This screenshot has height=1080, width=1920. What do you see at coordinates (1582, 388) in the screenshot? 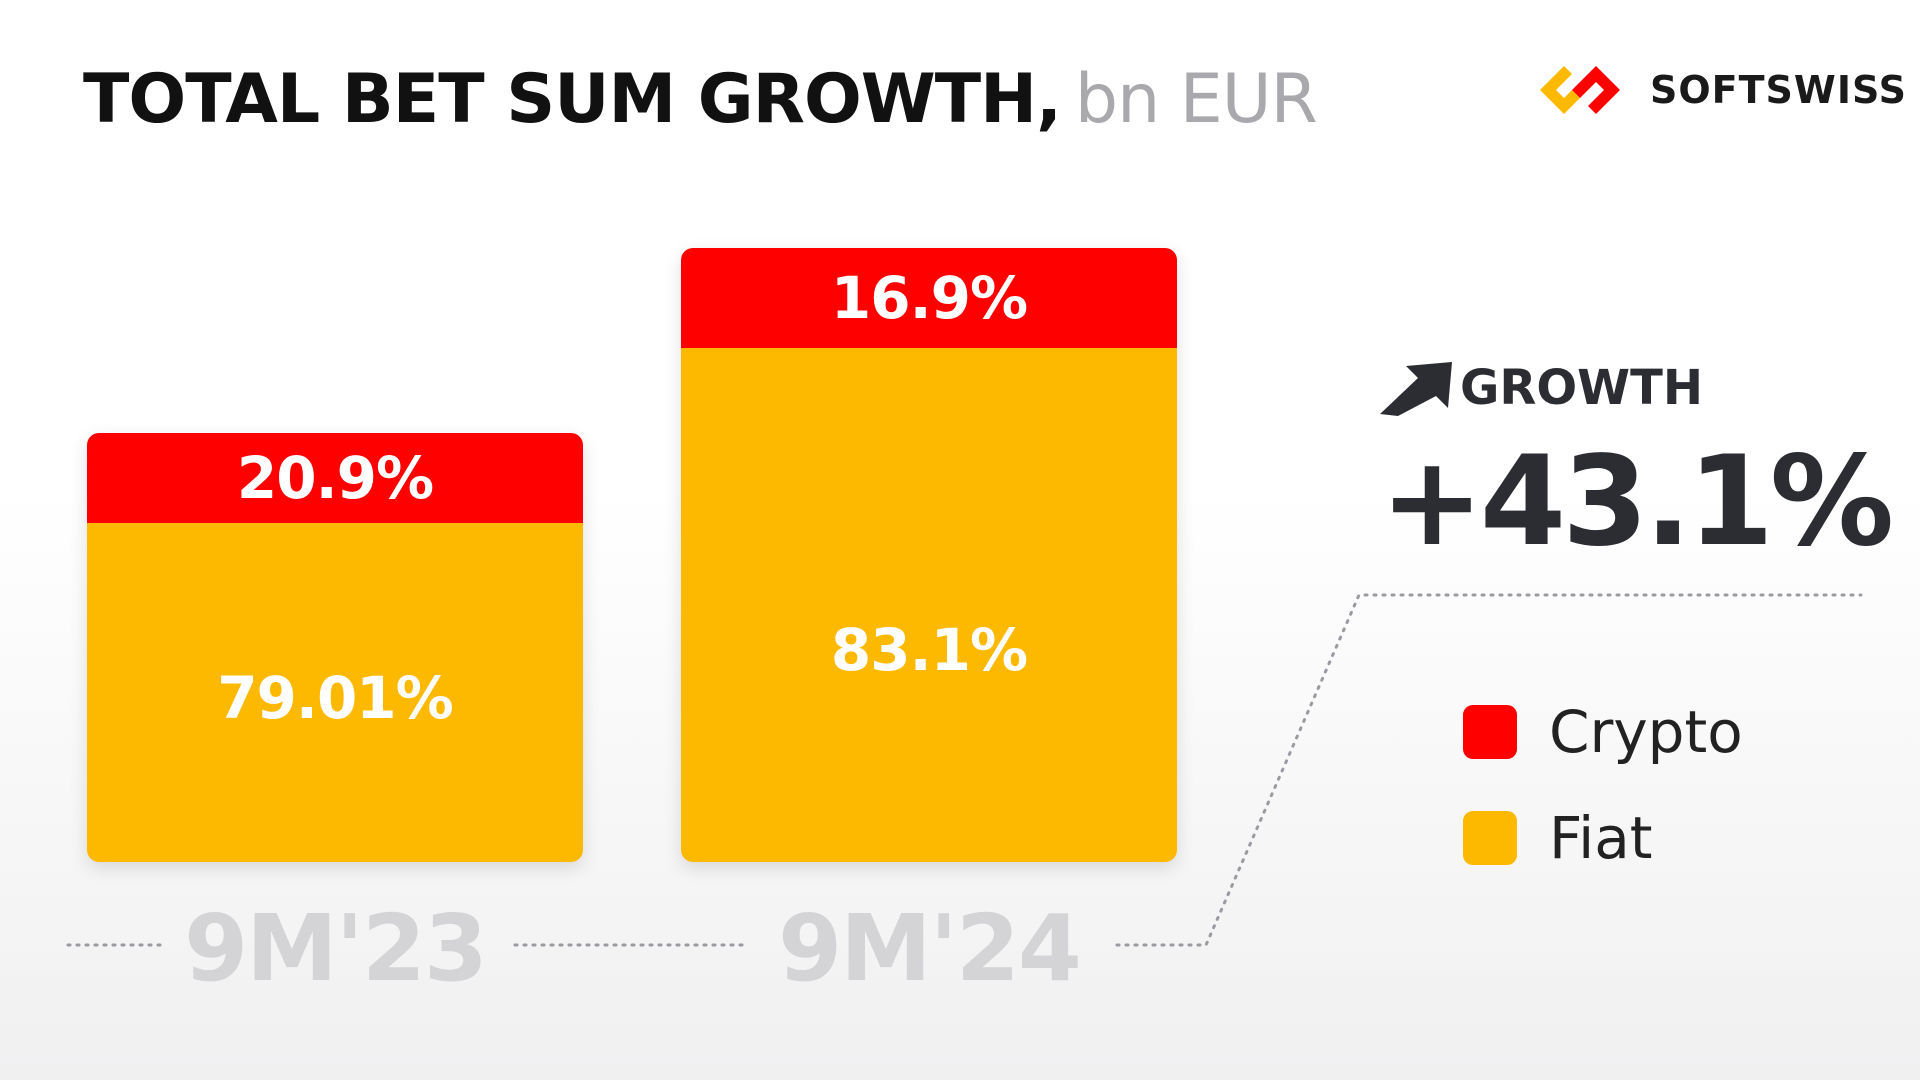
I see `growth-label-text: GROWTH` at bounding box center [1582, 388].